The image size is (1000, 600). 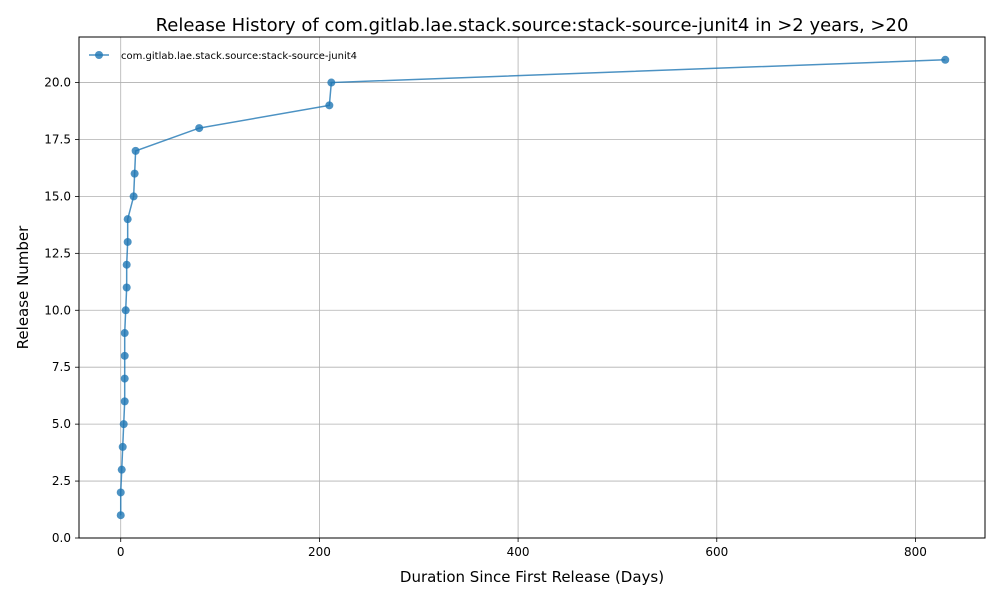 What do you see at coordinates (99, 55) in the screenshot?
I see `legend-marker` at bounding box center [99, 55].